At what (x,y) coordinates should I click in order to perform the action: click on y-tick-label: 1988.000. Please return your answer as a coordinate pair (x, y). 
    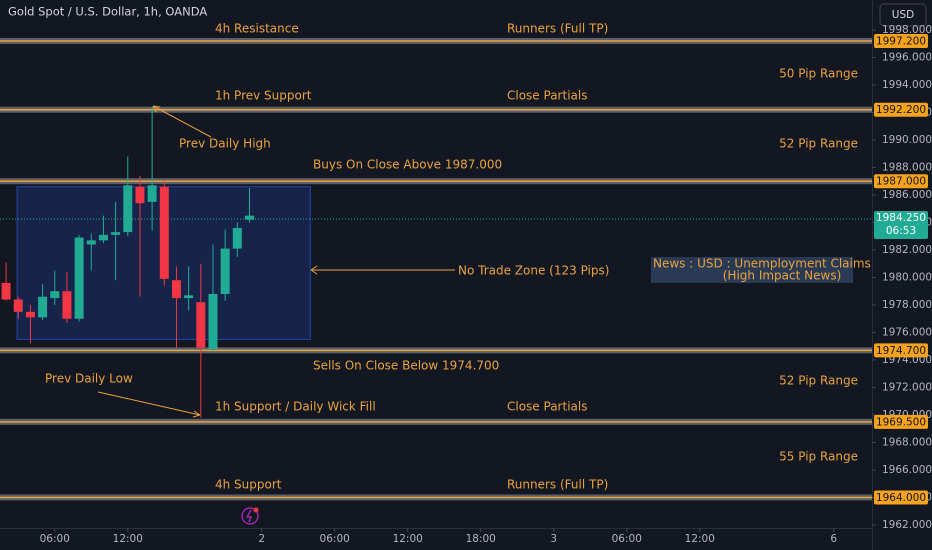
    Looking at the image, I should click on (907, 167).